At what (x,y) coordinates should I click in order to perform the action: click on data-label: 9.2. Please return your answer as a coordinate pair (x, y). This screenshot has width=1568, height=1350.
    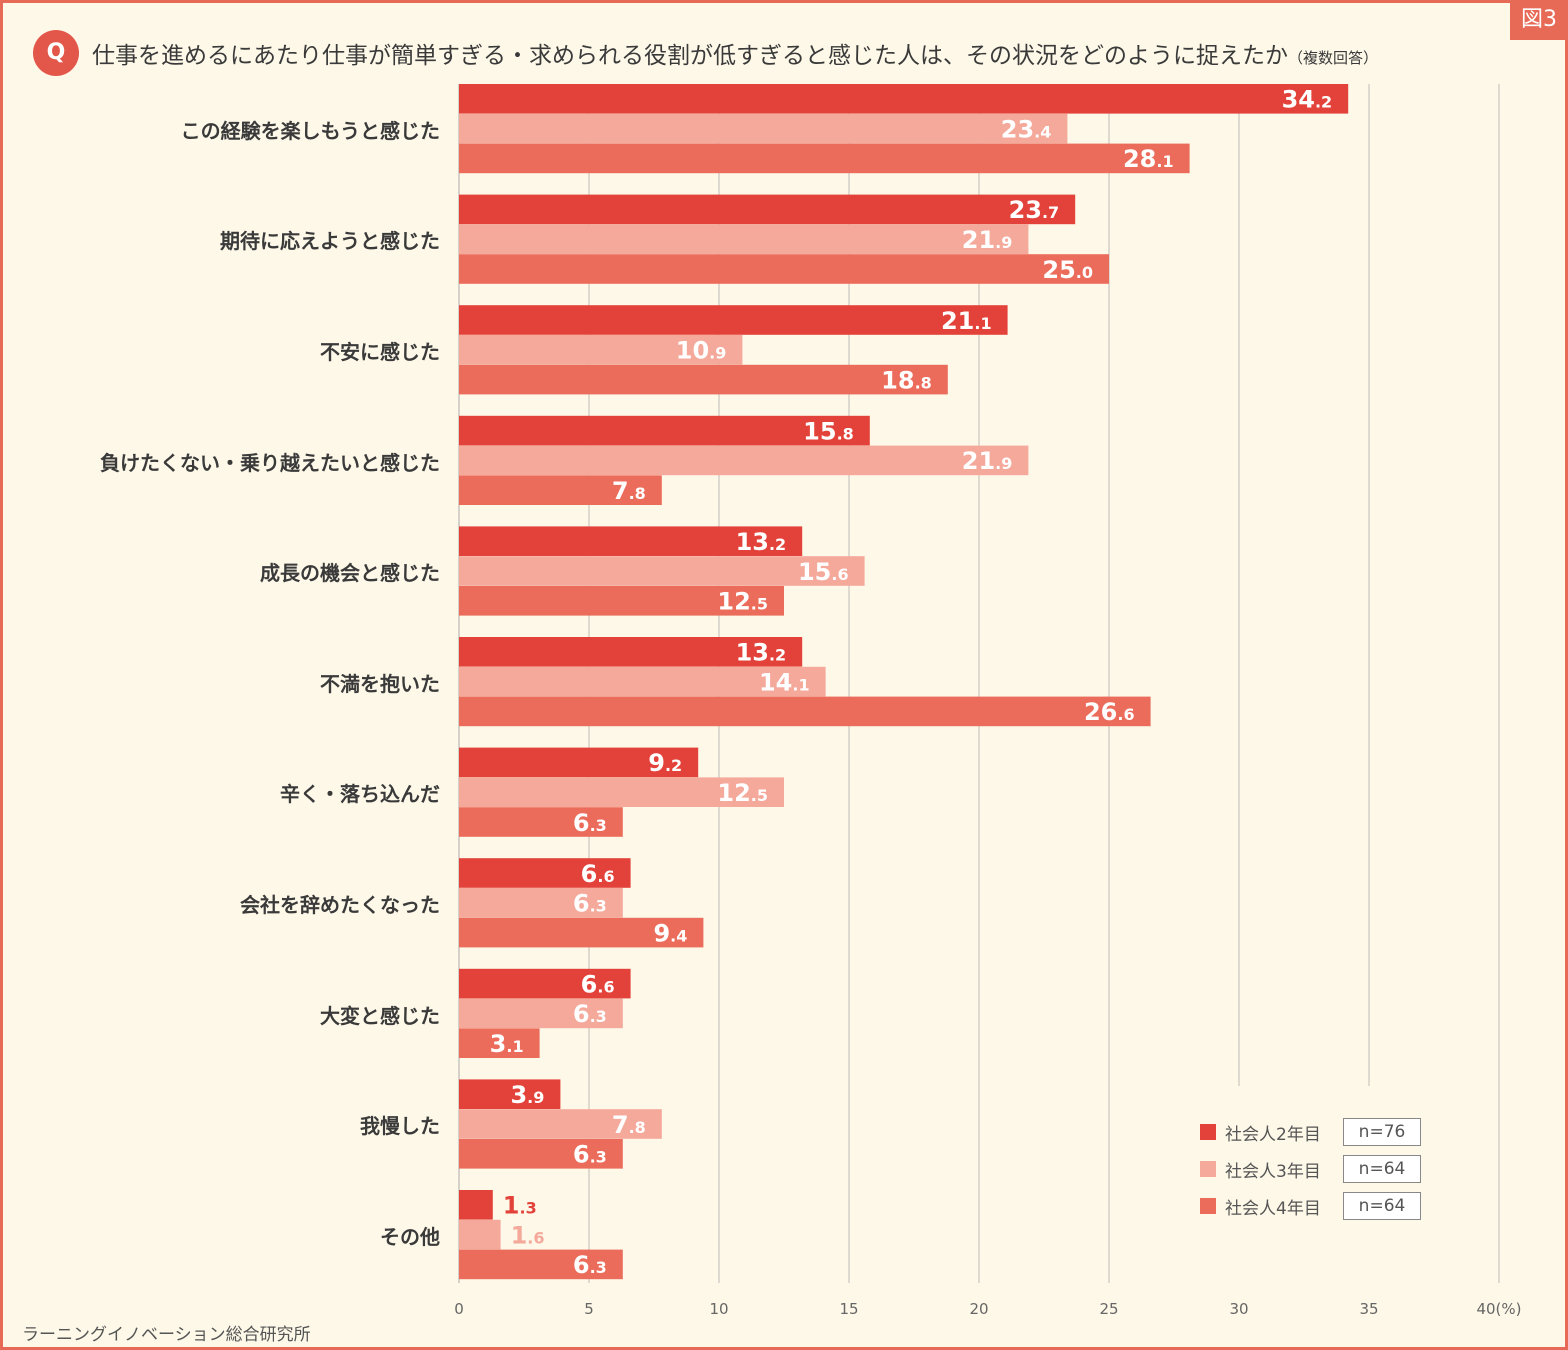
    Looking at the image, I should click on (665, 763).